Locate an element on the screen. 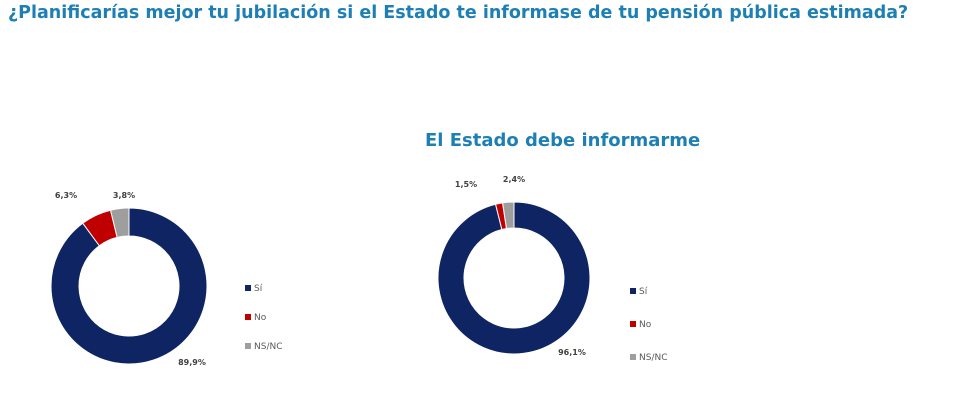 This screenshot has height=400, width=960. chart-2-legend: Sí No NS/NC is located at coordinates (649, 325).